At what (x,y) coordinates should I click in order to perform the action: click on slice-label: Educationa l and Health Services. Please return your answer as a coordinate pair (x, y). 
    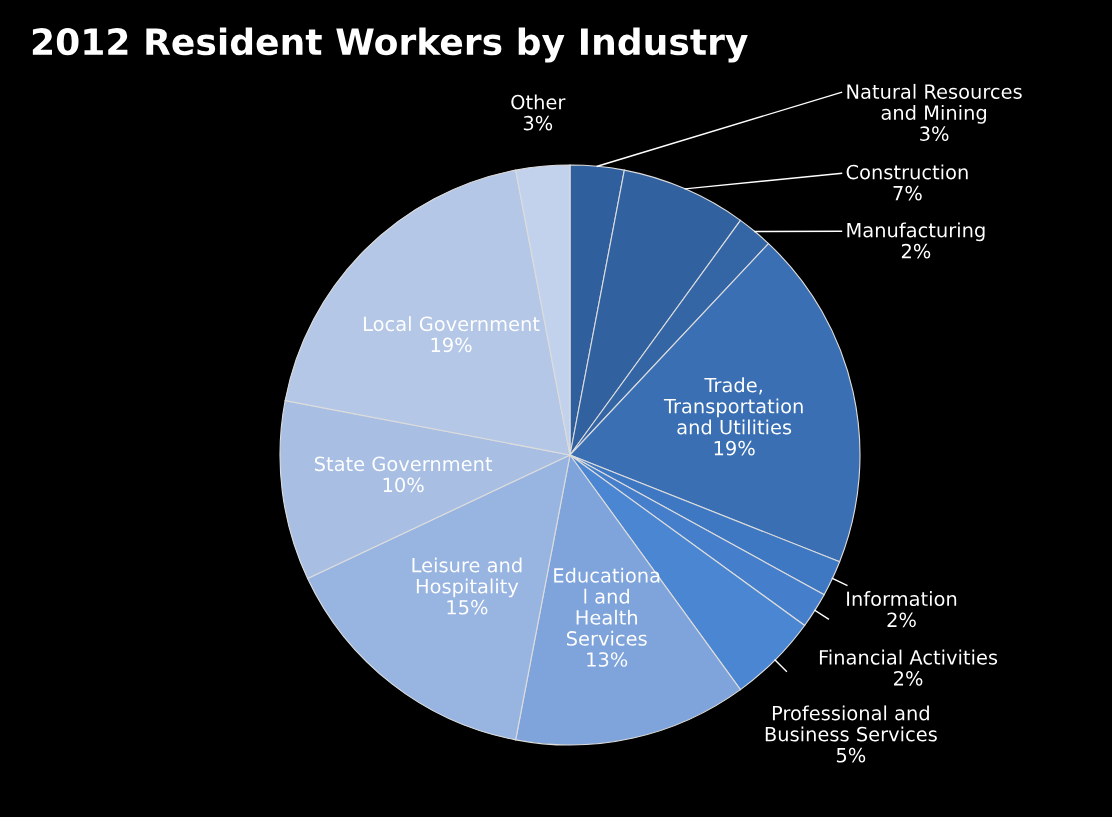
    Looking at the image, I should click on (607, 606).